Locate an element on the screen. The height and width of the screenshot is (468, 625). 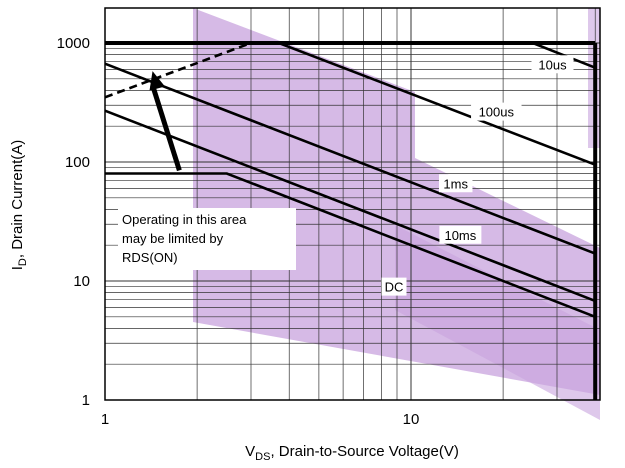
curve-label-dc: DC is located at coordinates (394, 287).